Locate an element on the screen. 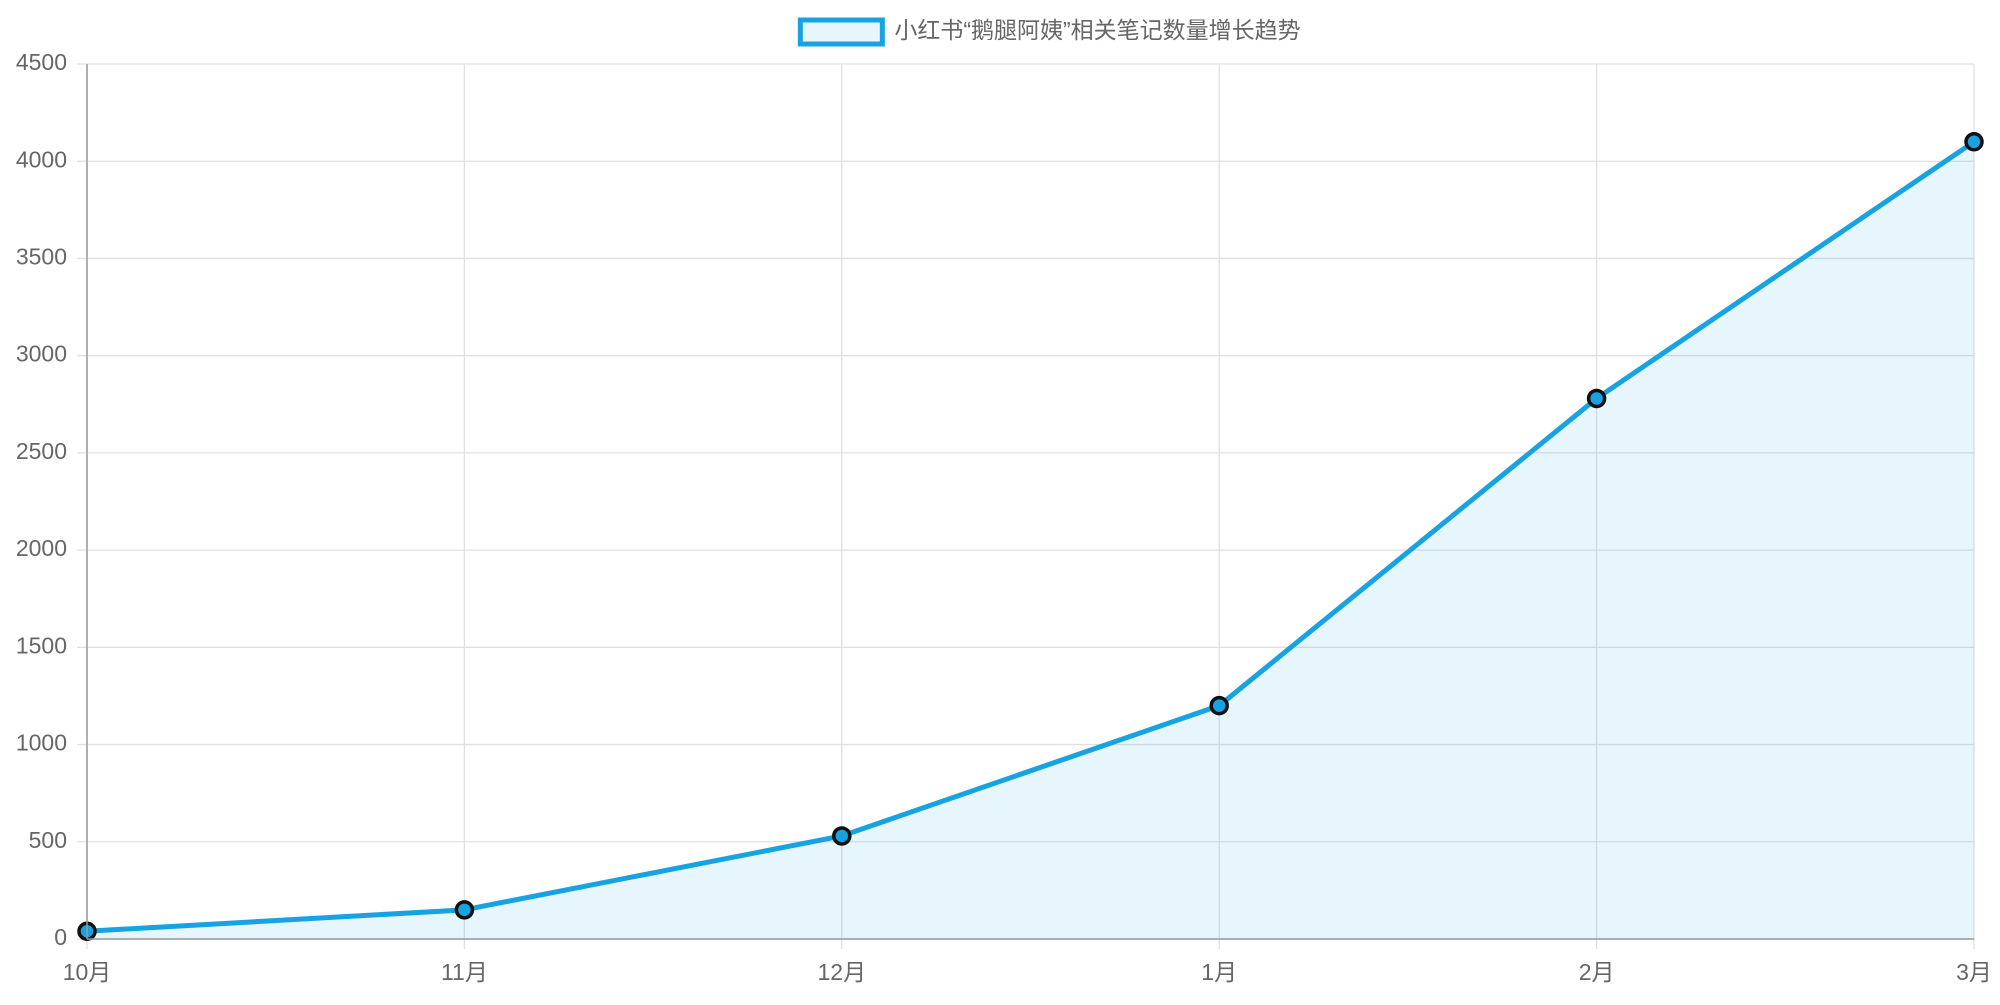 The image size is (2000, 1005). x-tick-label: 2月 is located at coordinates (1597, 972).